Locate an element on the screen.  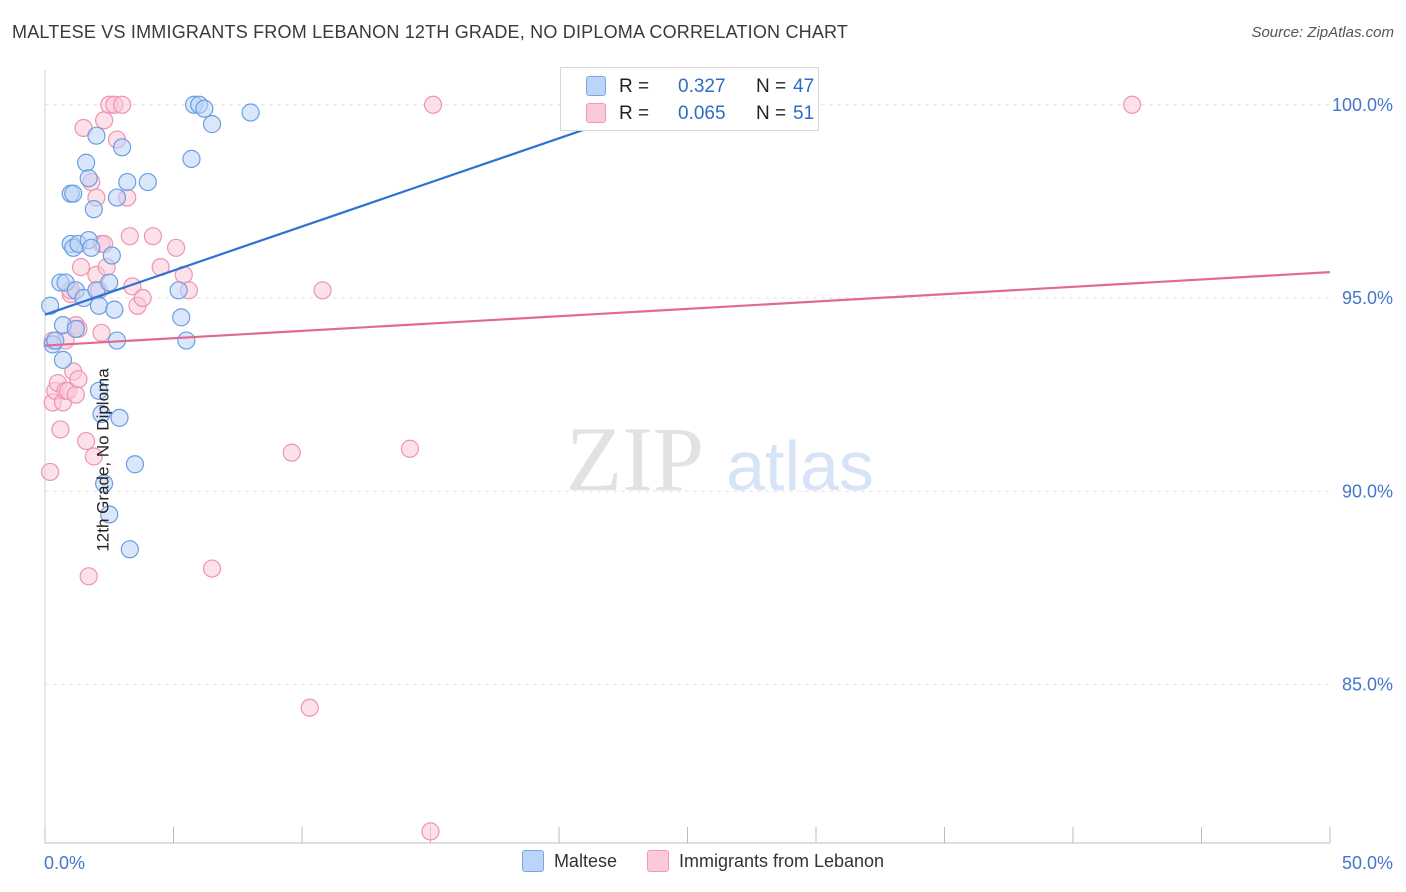
source-label: Source: ZipAtlas.com is located at coordinates (1322, 32).